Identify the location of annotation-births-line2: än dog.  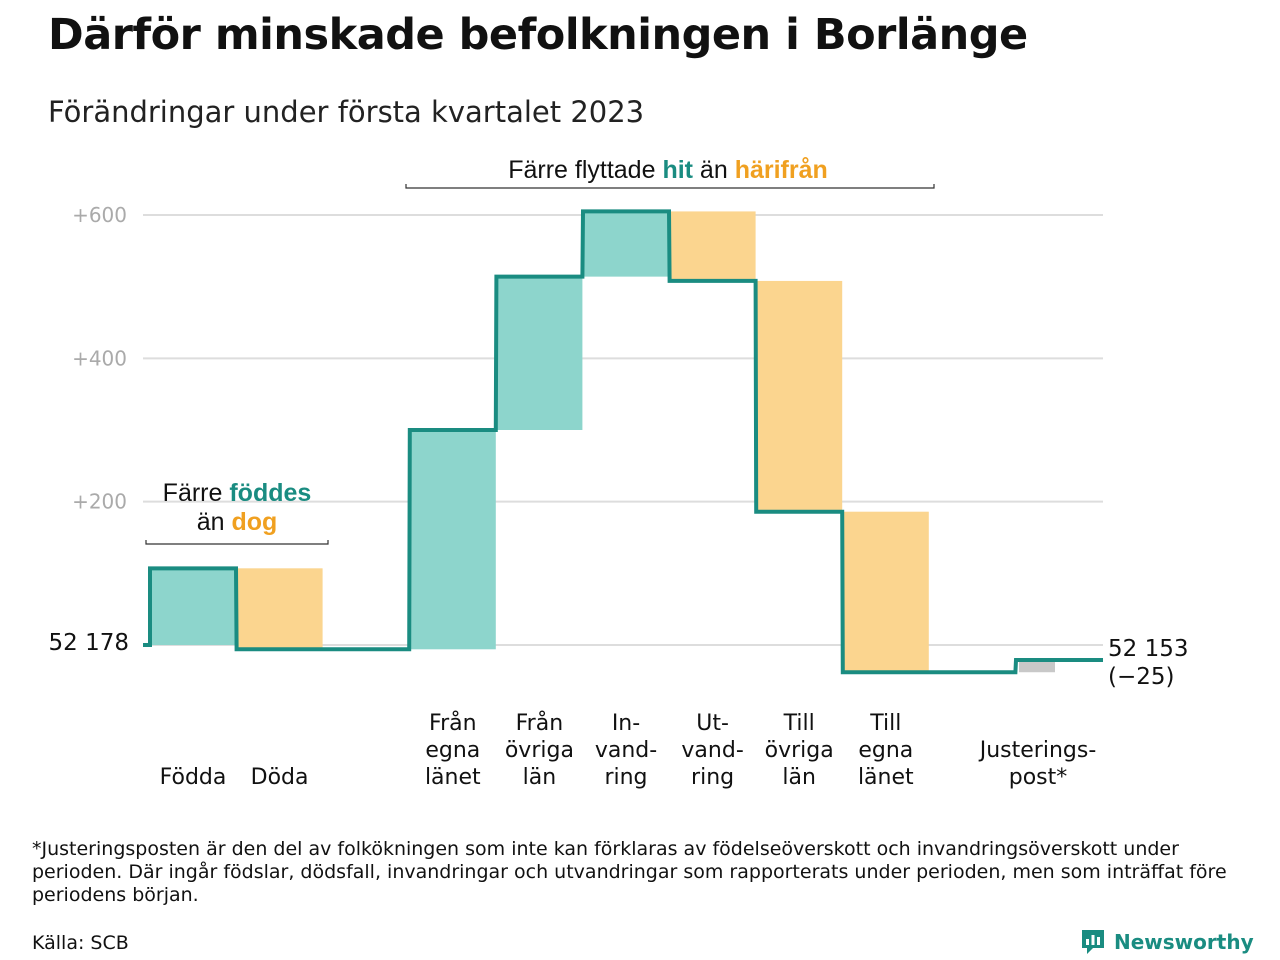
(237, 522).